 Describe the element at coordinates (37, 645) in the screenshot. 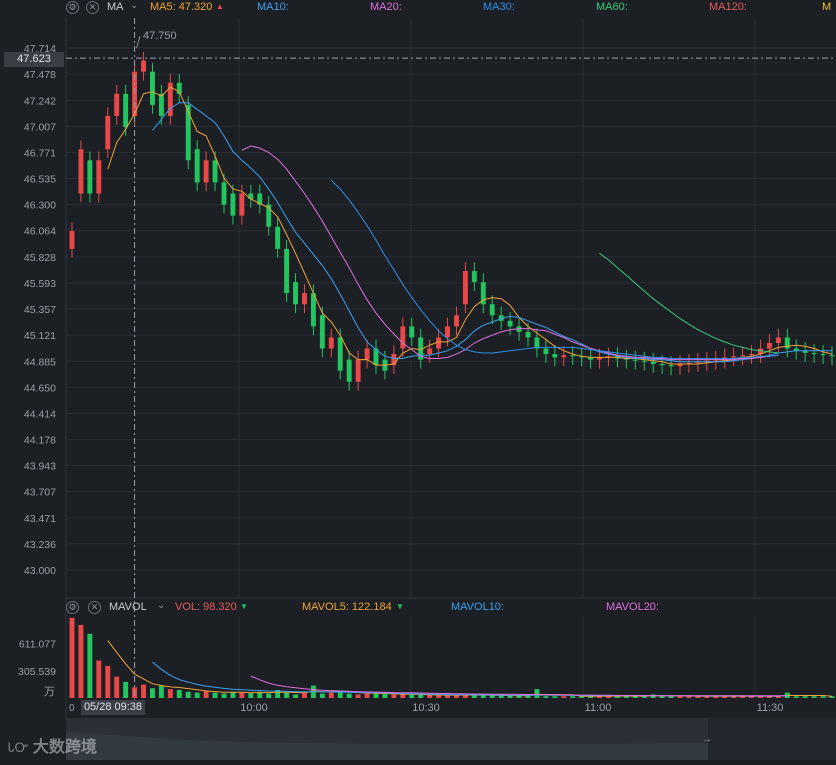

I see `vol-tick-label: 611.077` at that location.